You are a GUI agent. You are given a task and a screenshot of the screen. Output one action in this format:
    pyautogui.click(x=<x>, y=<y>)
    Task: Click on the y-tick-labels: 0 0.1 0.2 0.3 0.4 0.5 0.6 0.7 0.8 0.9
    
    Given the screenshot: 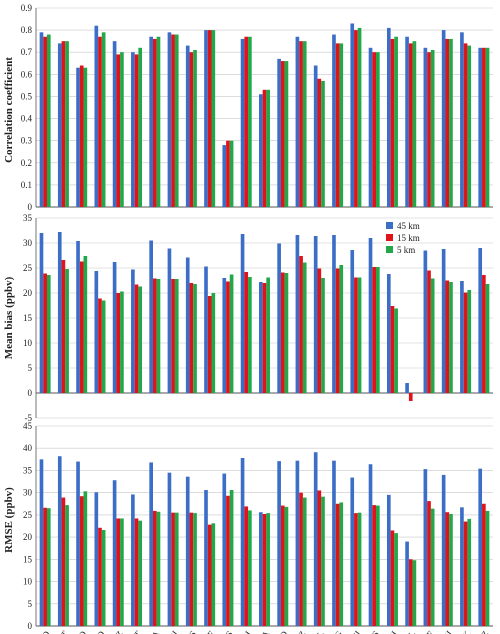 What is the action you would take?
    pyautogui.click(x=27, y=107)
    